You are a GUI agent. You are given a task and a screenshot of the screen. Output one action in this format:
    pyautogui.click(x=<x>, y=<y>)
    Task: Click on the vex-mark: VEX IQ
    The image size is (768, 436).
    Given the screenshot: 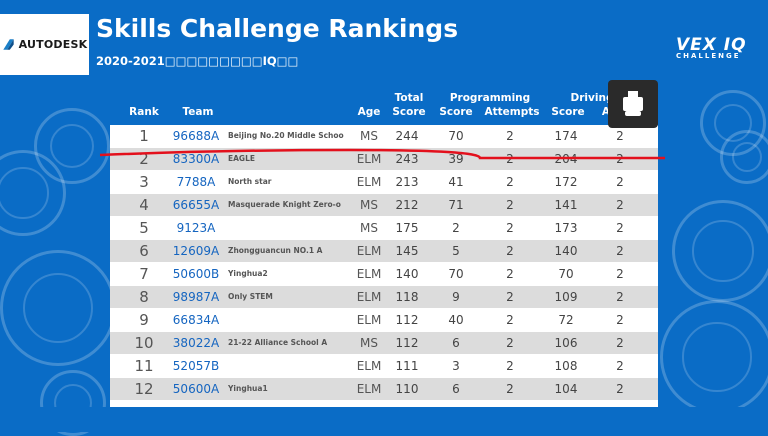 What is the action you would take?
    pyautogui.click(x=711, y=45)
    